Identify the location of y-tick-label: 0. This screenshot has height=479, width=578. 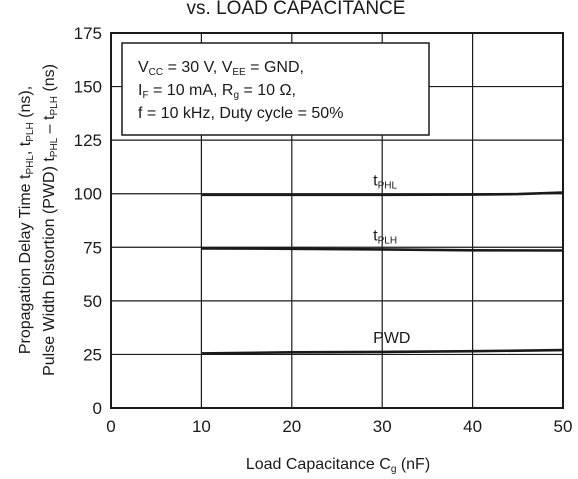
(97, 408).